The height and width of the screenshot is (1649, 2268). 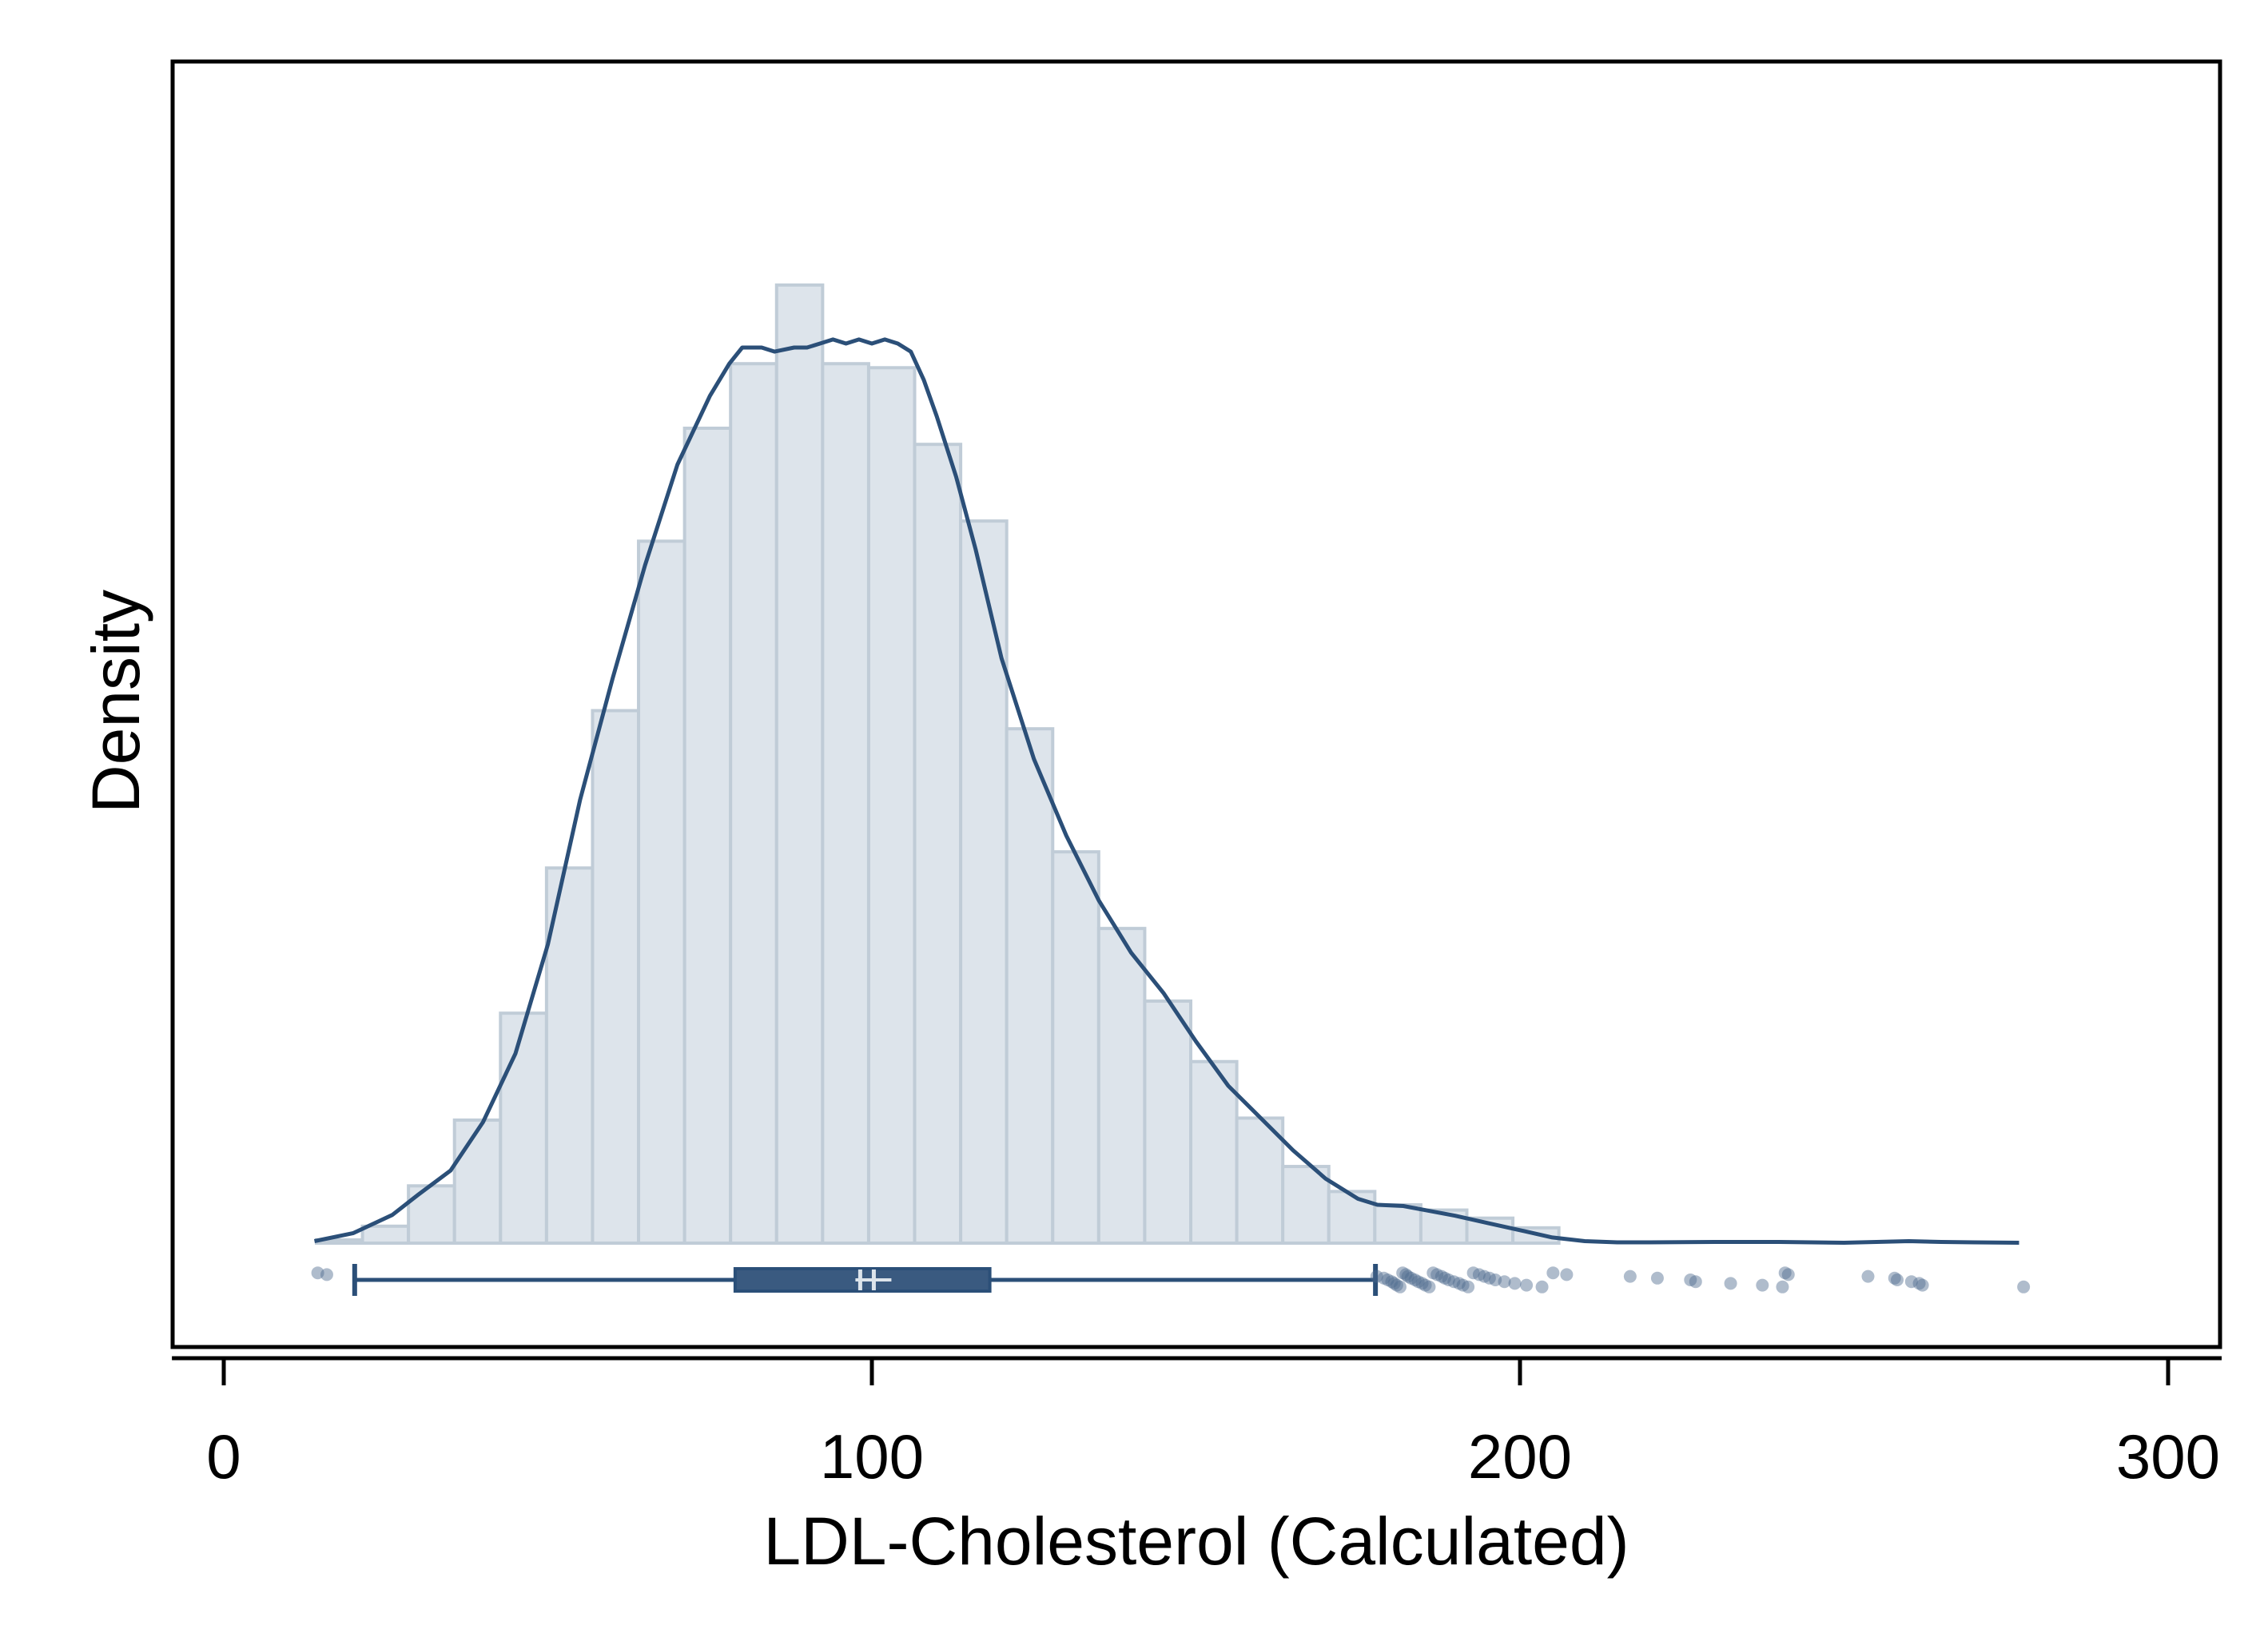 What do you see at coordinates (2168, 1456) in the screenshot?
I see `x-tick-label: 300` at bounding box center [2168, 1456].